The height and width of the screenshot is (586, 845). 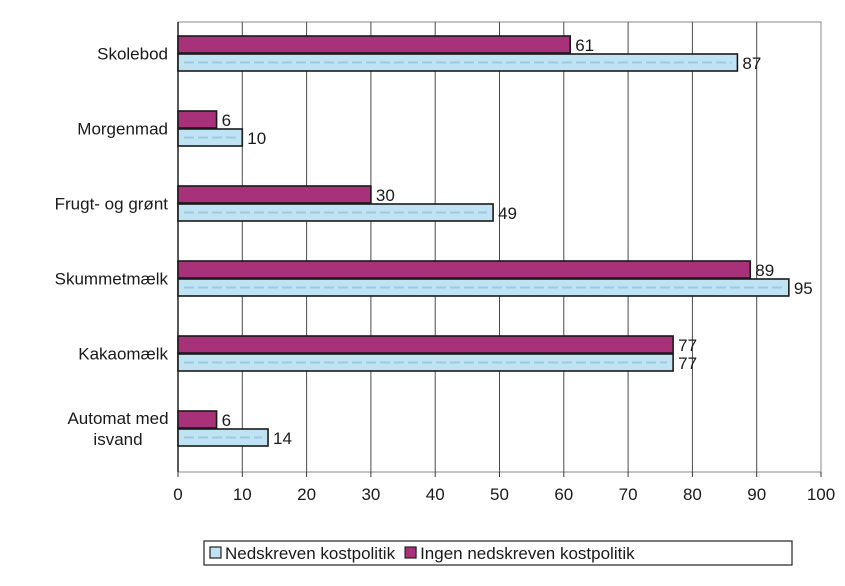 I want to click on data-label: 30, so click(x=385, y=195).